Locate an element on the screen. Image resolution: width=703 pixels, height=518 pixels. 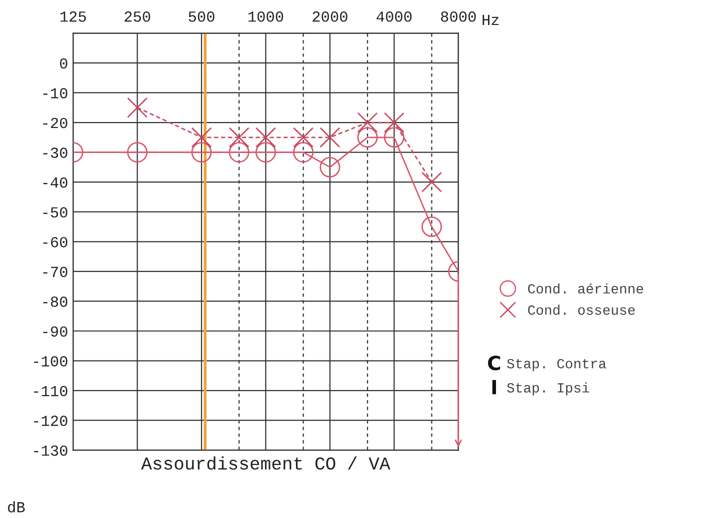
y-tick-label: -40 is located at coordinates (55, 182).